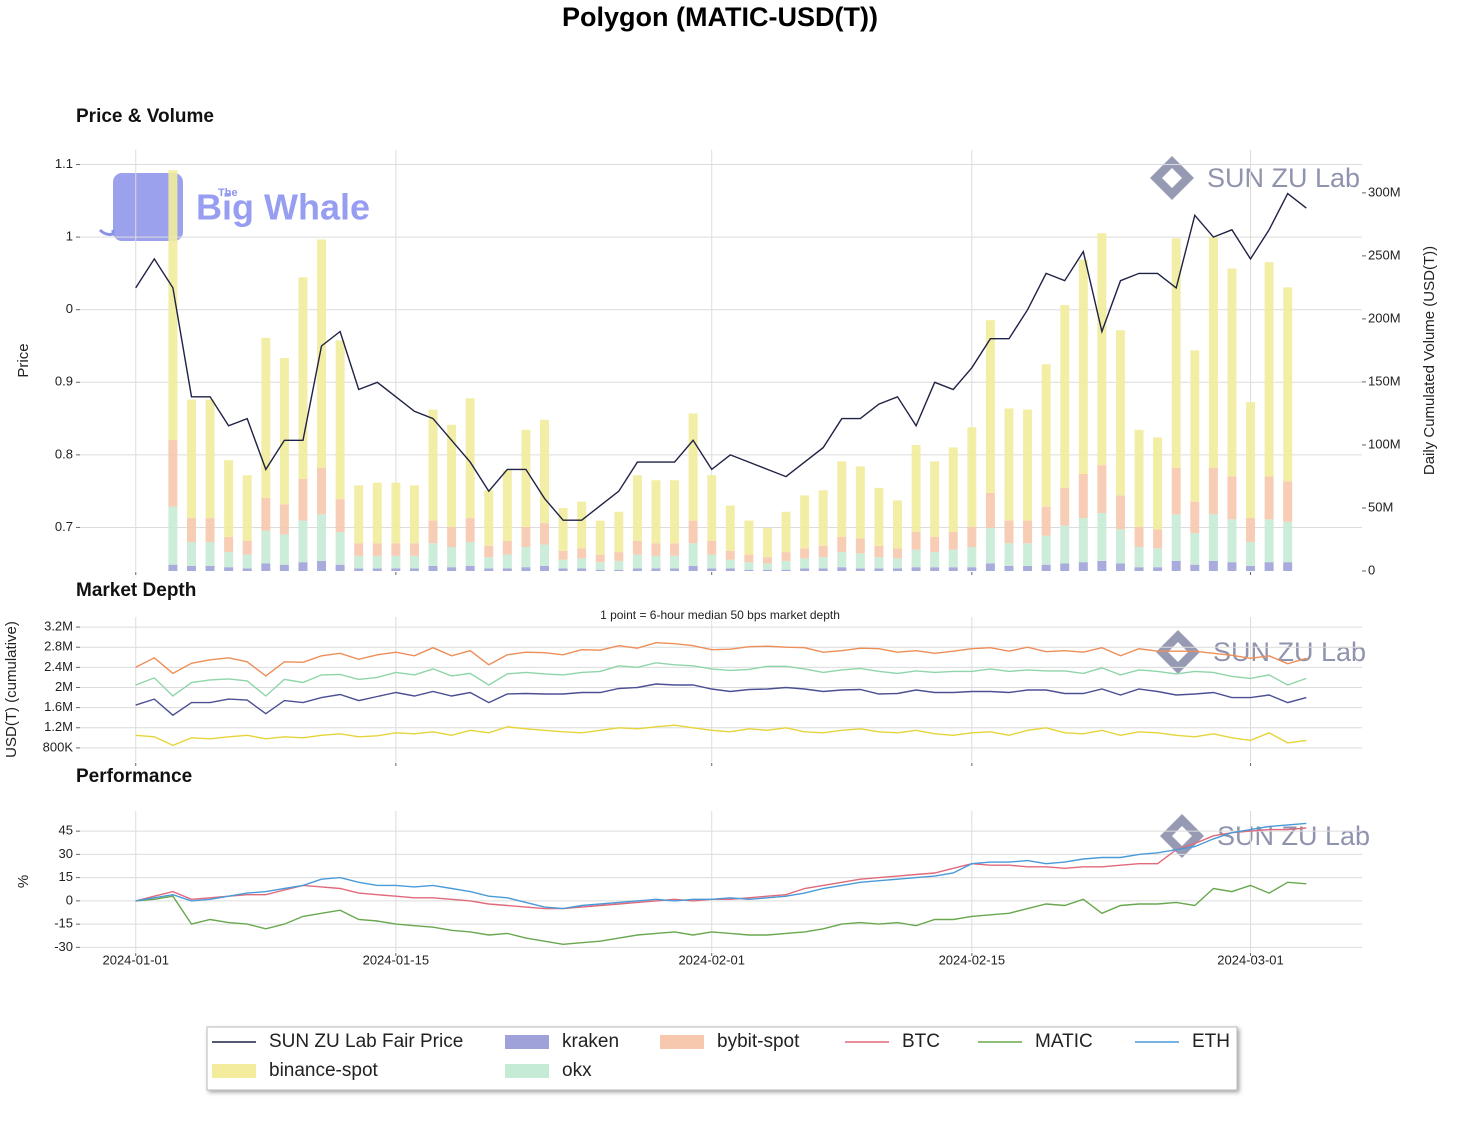 The image size is (1466, 1126). What do you see at coordinates (590, 1041) in the screenshot?
I see `legend-label: kraken` at bounding box center [590, 1041].